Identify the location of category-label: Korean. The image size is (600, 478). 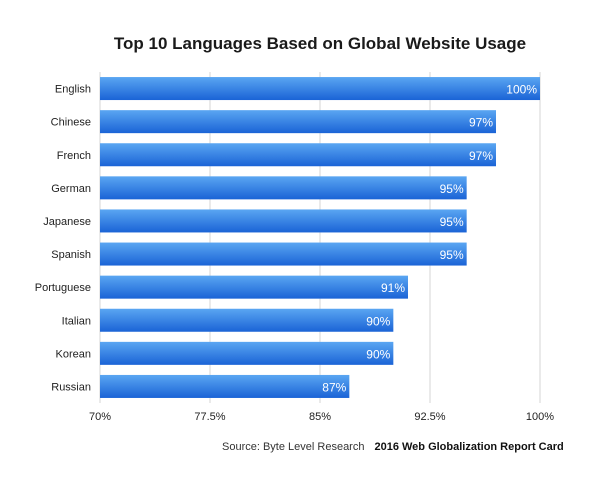
(73, 354).